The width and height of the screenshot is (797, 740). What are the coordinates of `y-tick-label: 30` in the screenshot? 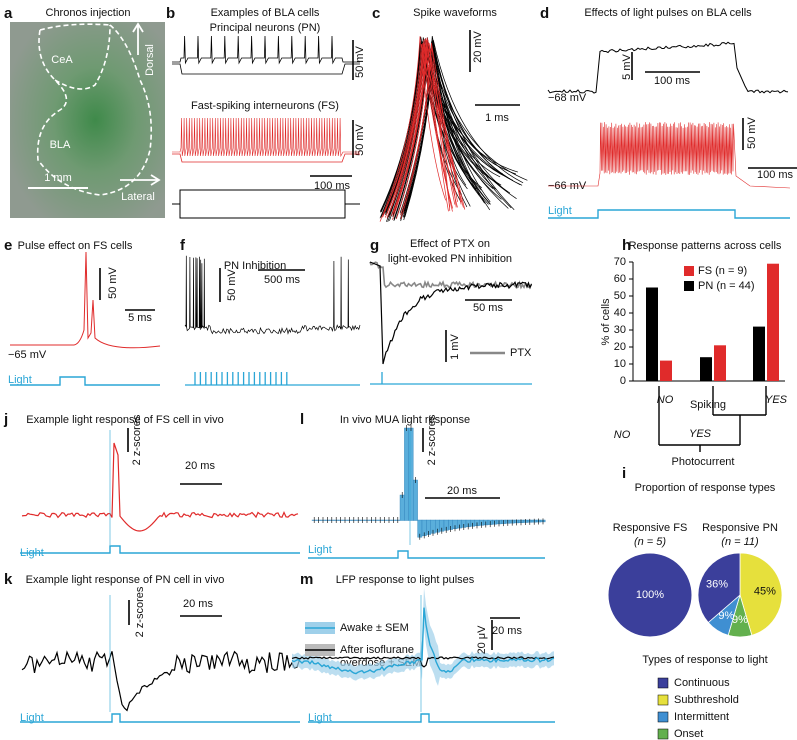 It's located at (620, 330).